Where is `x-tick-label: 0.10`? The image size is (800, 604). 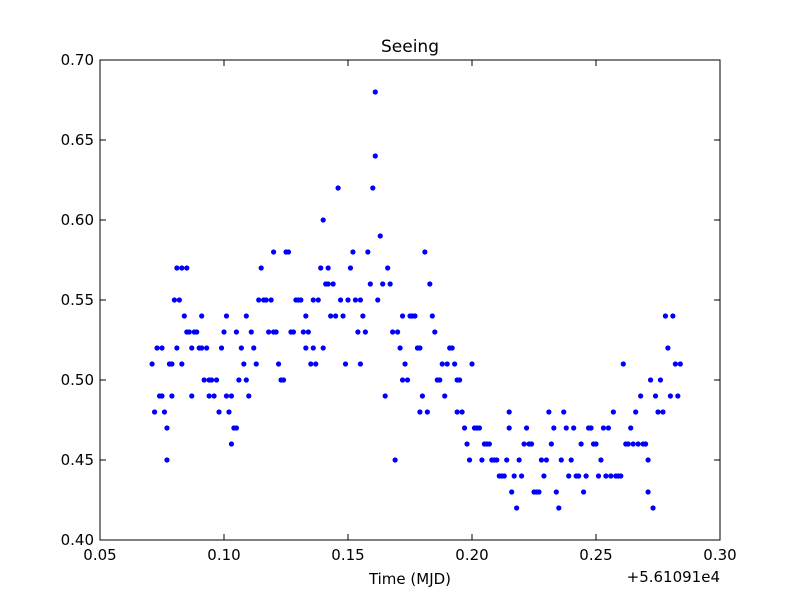
x-tick-label: 0.10 is located at coordinates (223, 555).